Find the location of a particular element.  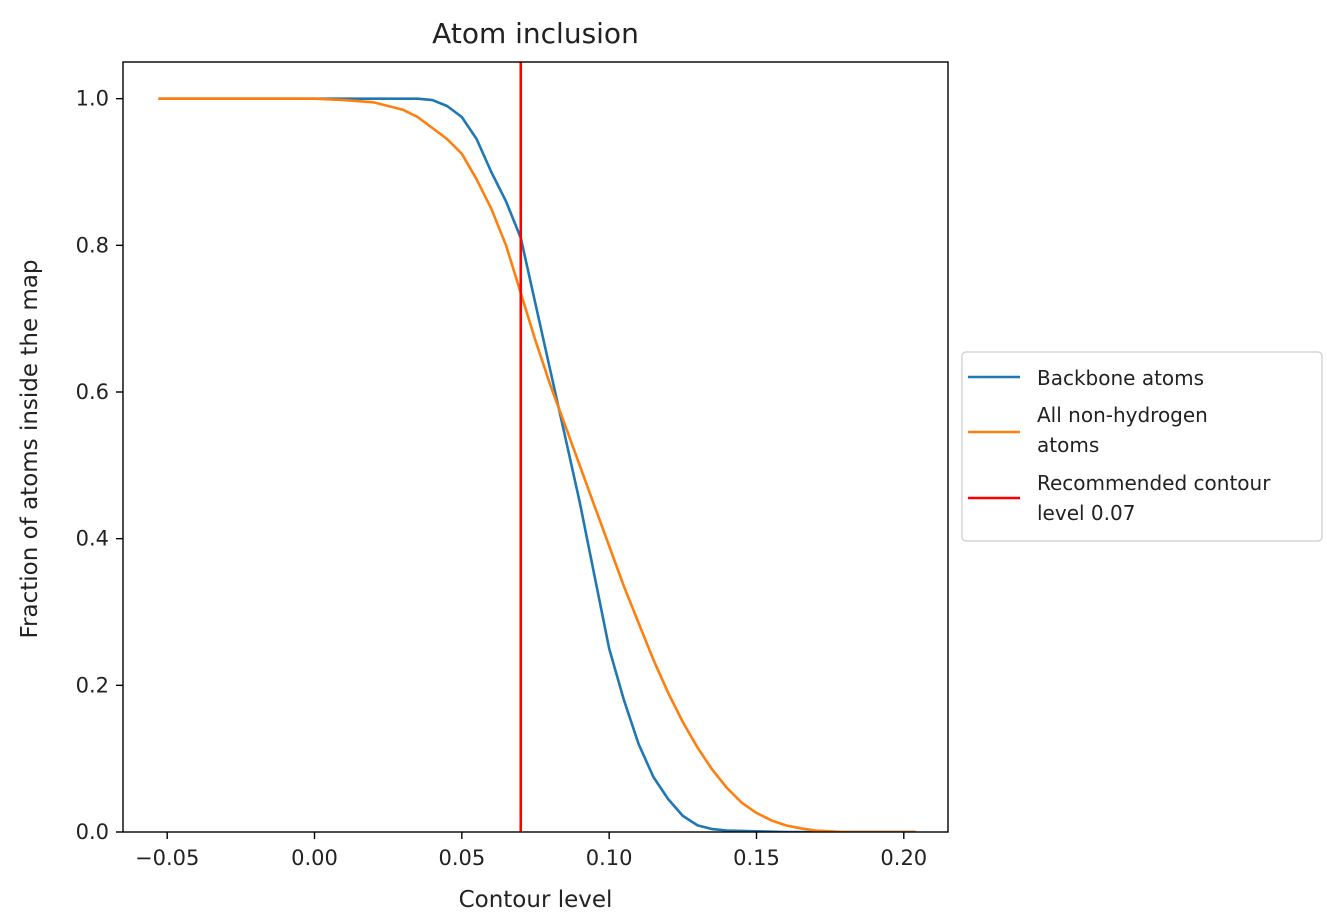

chart-title: Atom inclusion is located at coordinates (535, 33).